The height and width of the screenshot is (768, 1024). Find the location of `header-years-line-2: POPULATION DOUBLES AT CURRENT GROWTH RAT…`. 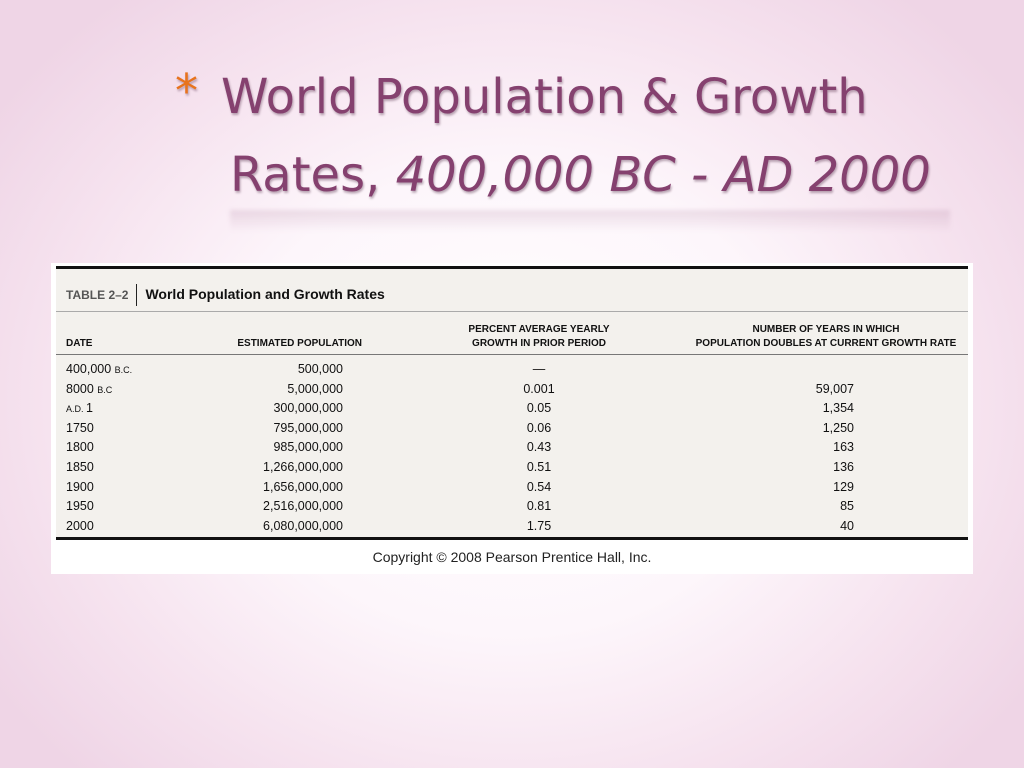

header-years-line-2: POPULATION DOUBLES AT CURRENT GROWTH RAT… is located at coordinates (826, 343).